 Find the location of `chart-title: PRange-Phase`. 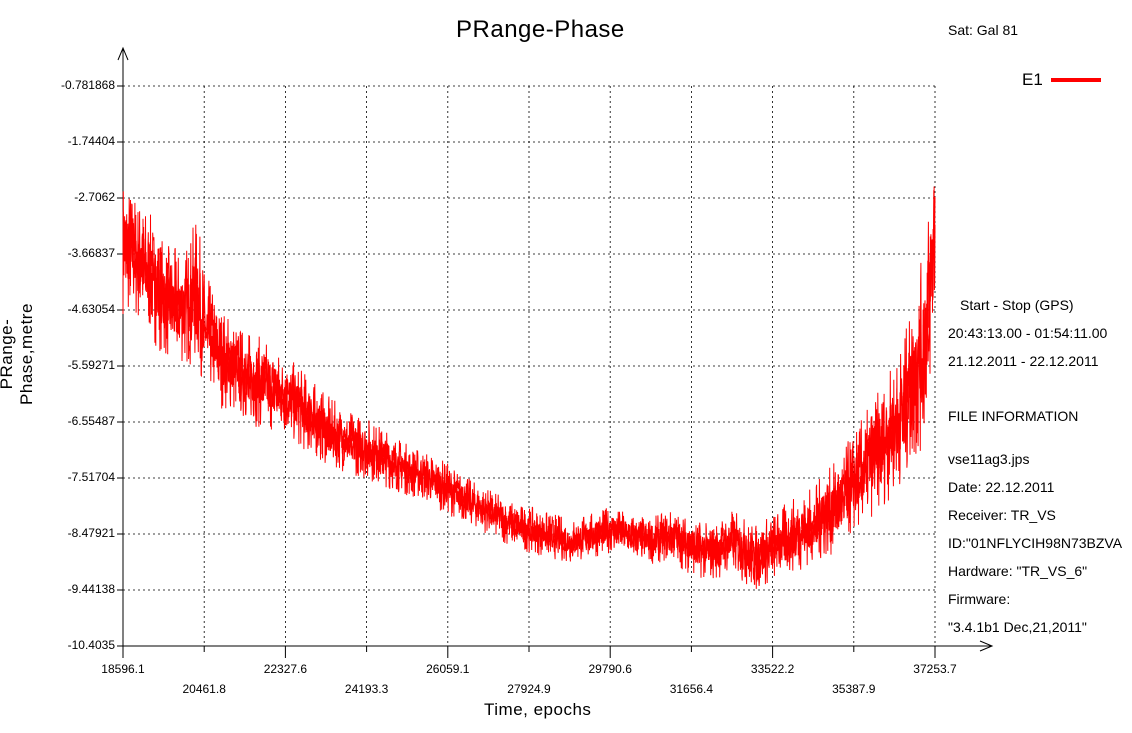

chart-title: PRange-Phase is located at coordinates (540, 29).